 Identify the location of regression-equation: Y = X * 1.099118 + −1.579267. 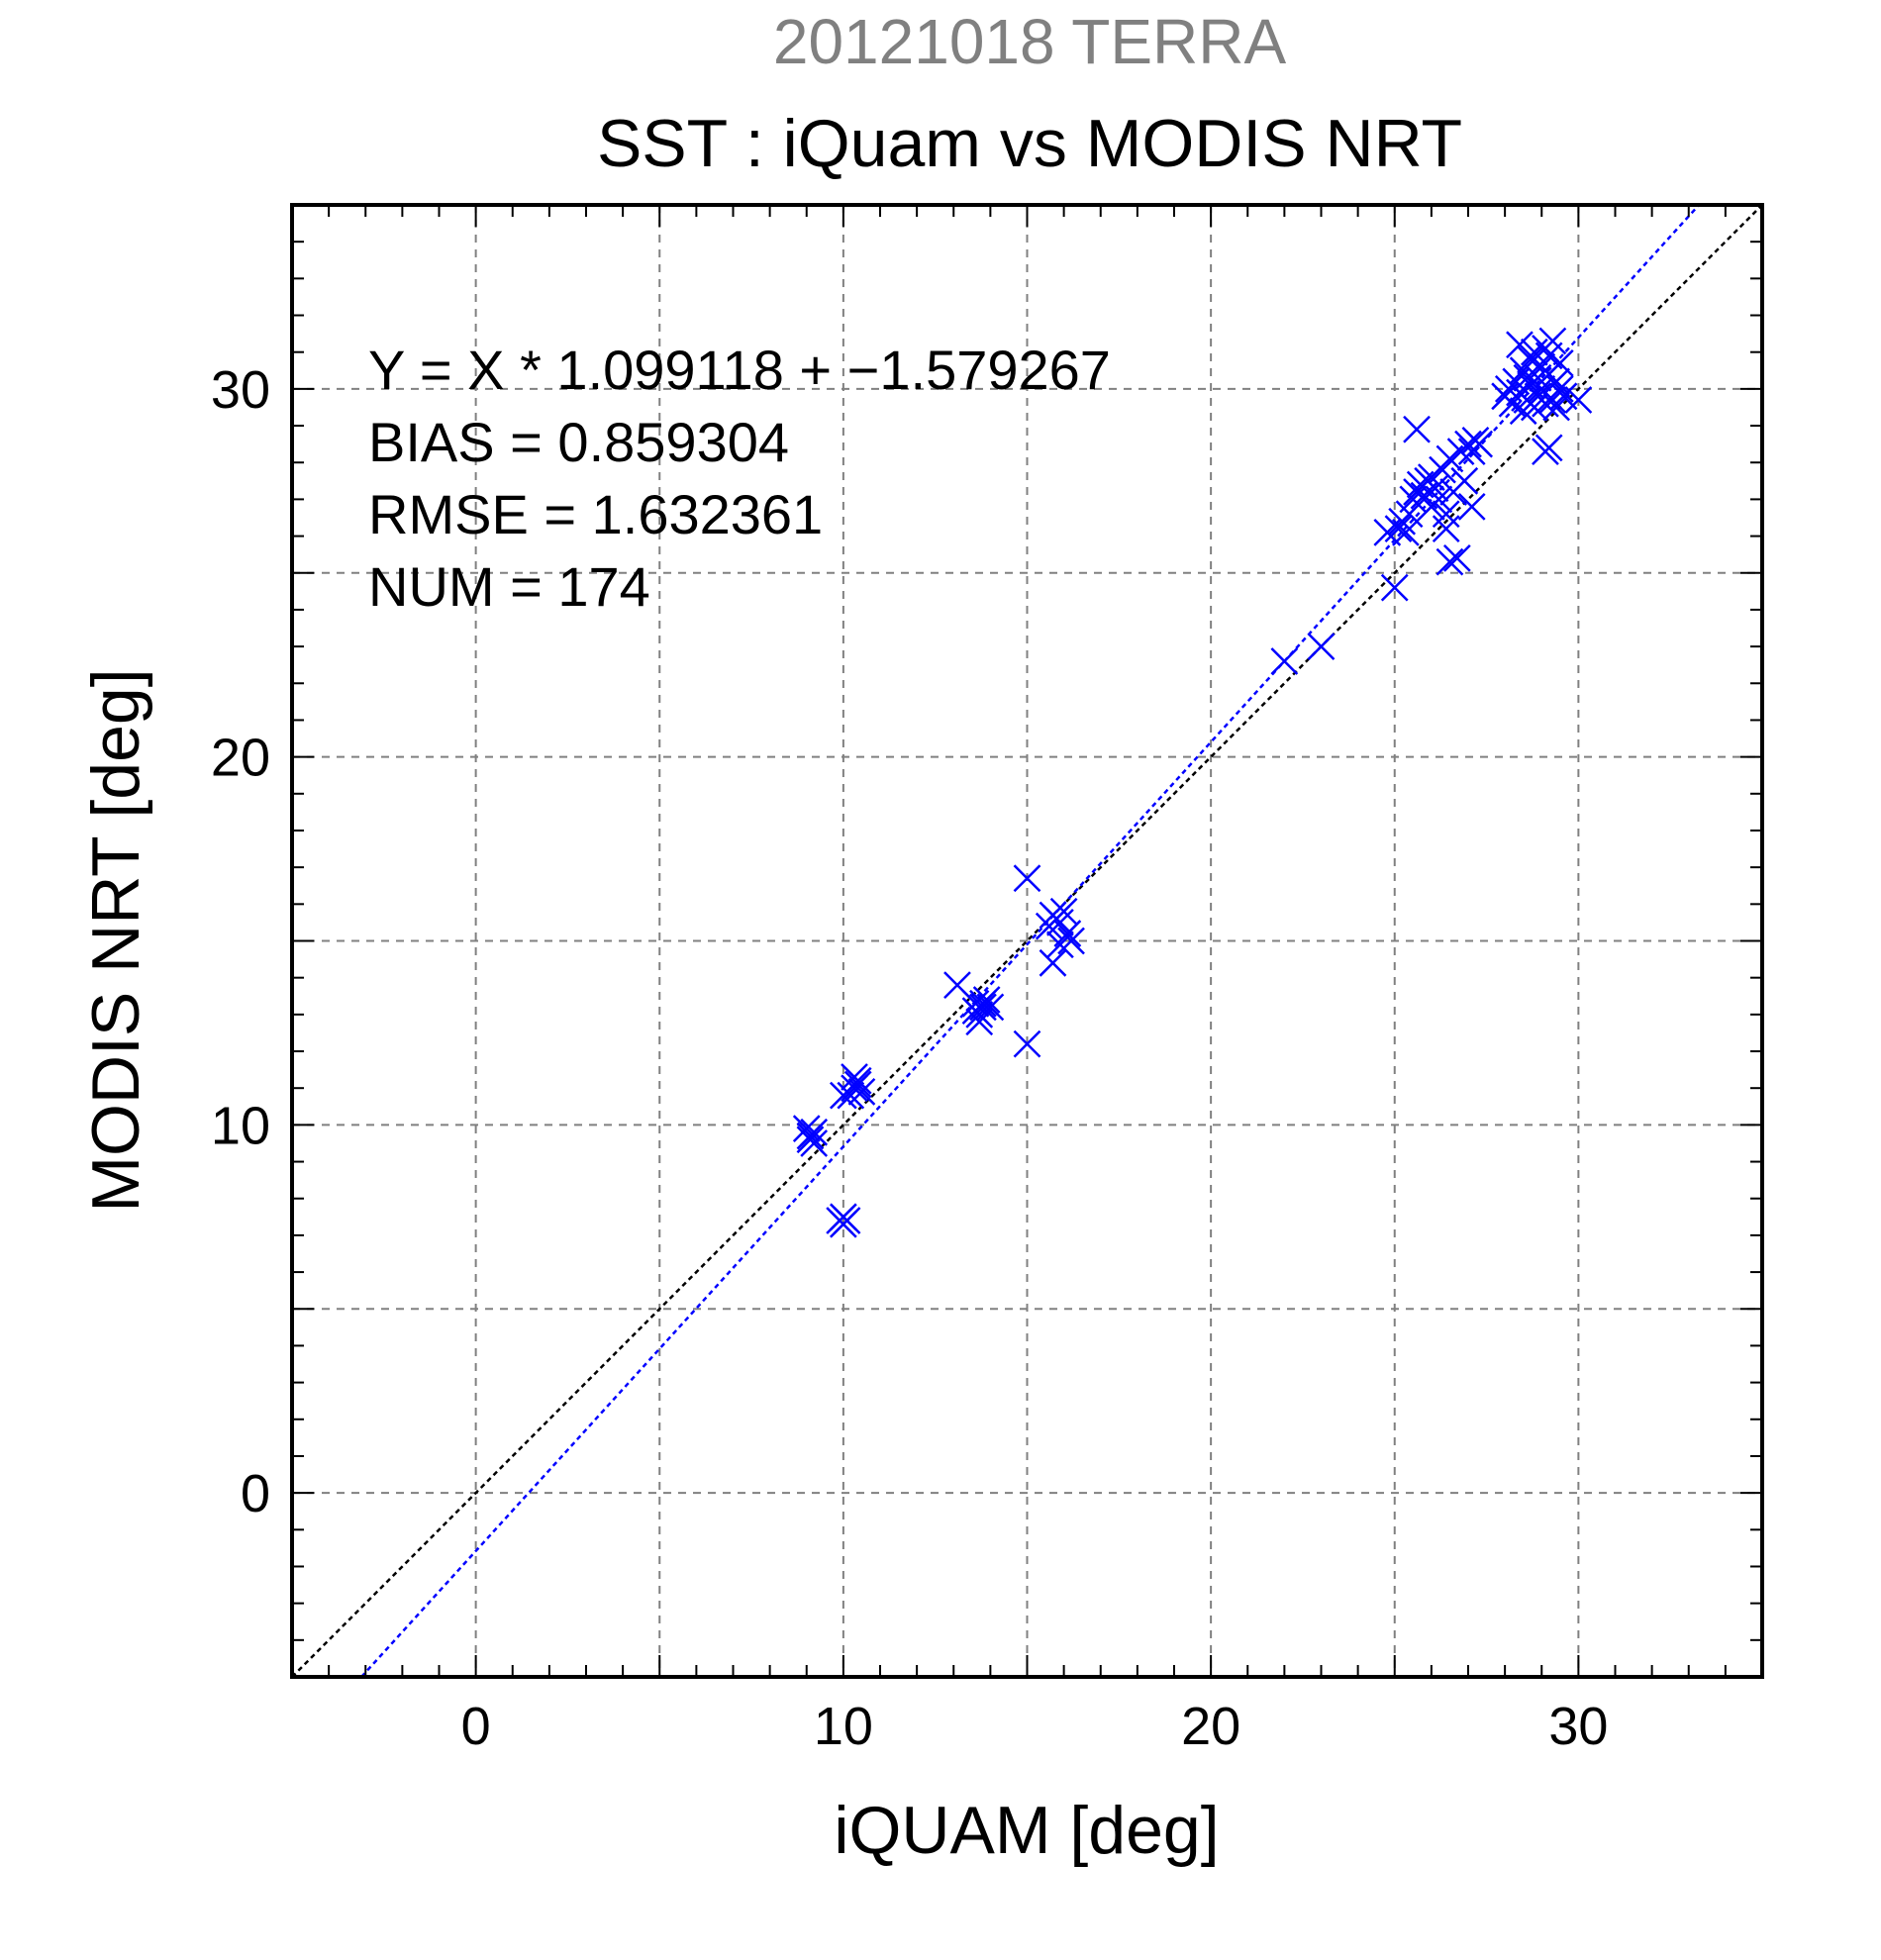
(739, 370).